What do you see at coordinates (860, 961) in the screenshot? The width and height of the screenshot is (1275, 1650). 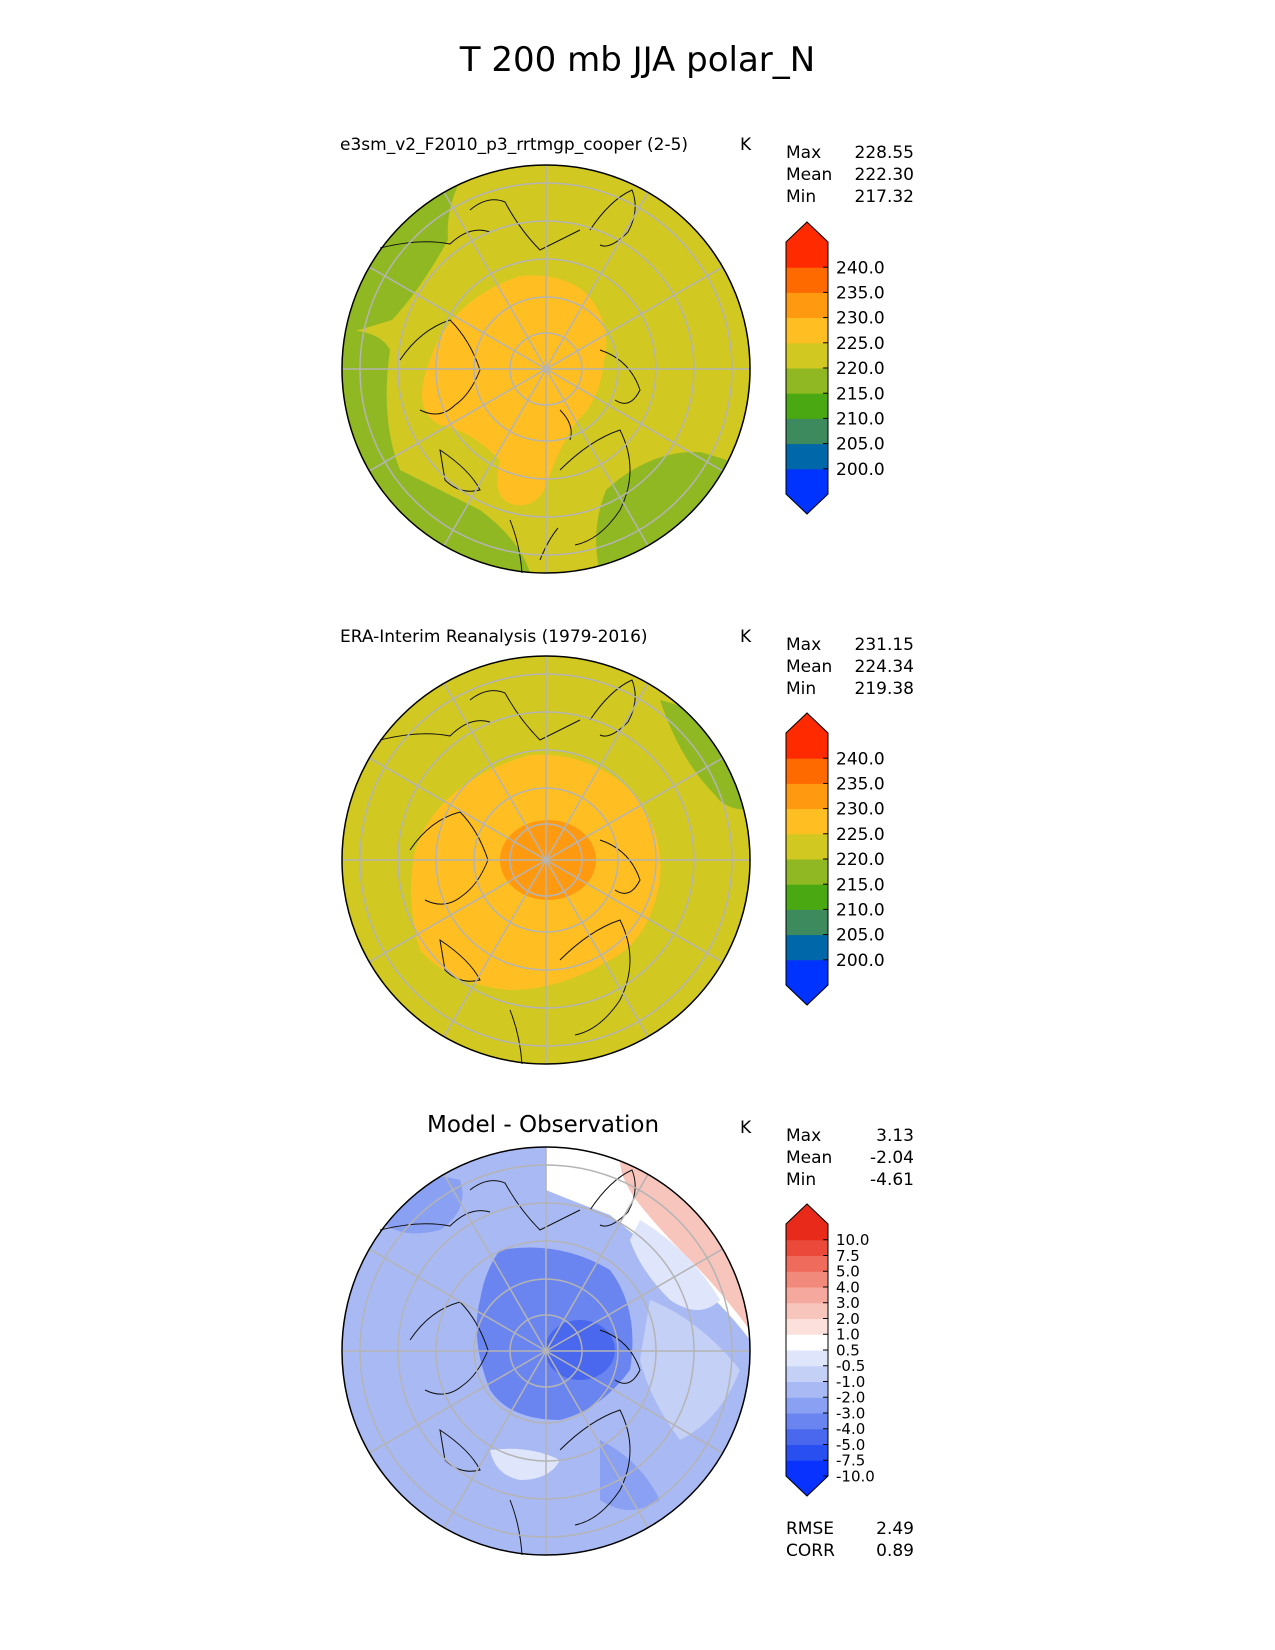 I see `colorbar-tick-label: 200.0` at bounding box center [860, 961].